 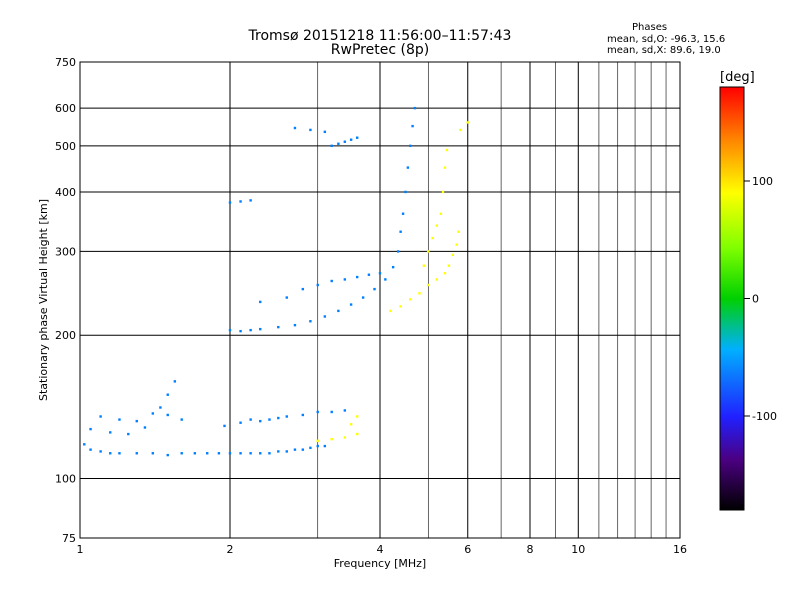 I want to click on y-tick-label: 750, so click(x=65, y=62).